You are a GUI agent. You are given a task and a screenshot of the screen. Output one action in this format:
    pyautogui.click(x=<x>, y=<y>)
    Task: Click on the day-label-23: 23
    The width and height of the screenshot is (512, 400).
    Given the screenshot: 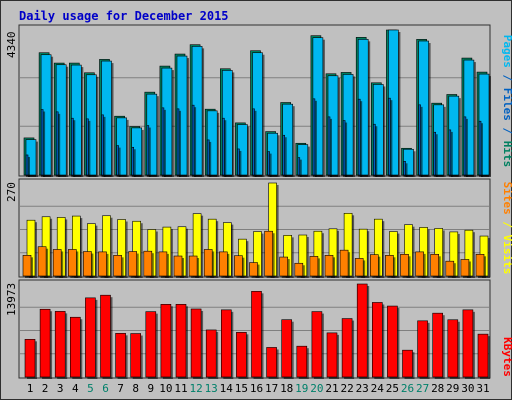 What is the action you would take?
    pyautogui.click(x=362, y=388)
    